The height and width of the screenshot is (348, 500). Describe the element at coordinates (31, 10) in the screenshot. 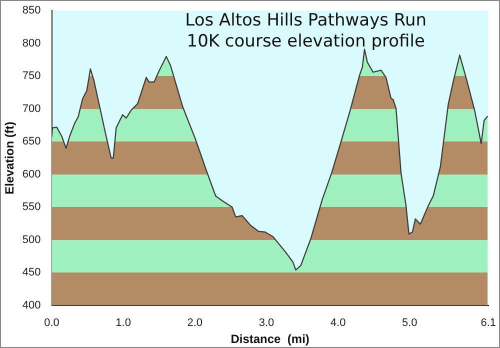

I see `y-tick-label: 850` at that location.